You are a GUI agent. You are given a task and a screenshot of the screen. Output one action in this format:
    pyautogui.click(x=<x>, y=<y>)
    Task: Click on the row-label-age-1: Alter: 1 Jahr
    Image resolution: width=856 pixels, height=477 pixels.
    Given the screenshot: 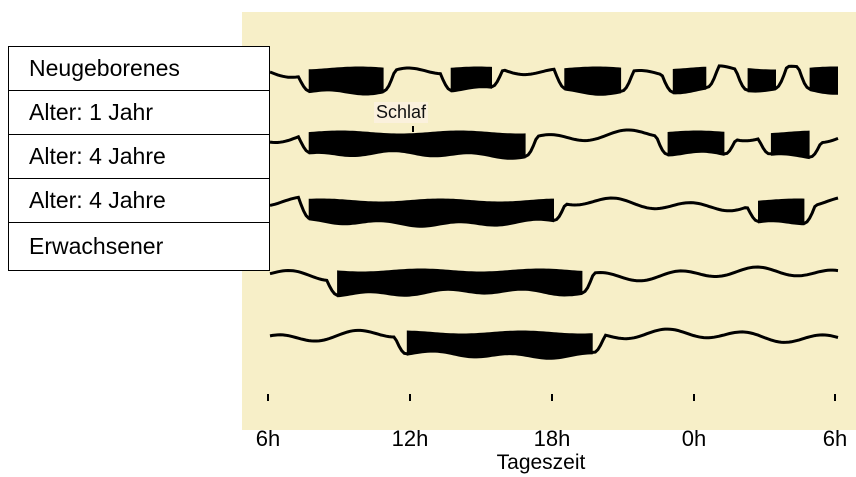 What is the action you would take?
    pyautogui.click(x=139, y=113)
    